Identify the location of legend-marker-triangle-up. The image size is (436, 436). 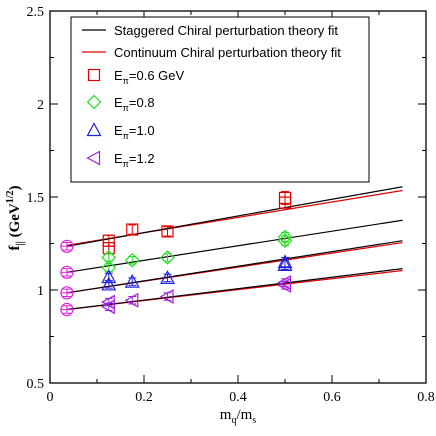
(94, 129).